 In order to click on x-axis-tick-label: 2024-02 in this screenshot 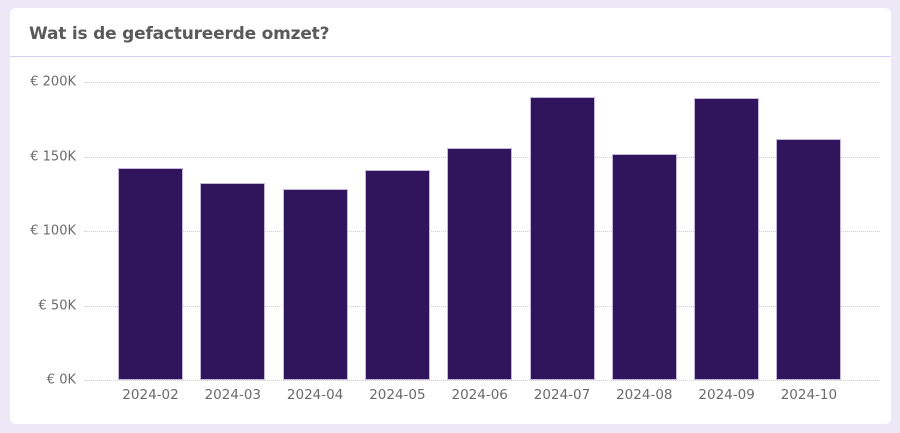, I will do `click(150, 395)`.